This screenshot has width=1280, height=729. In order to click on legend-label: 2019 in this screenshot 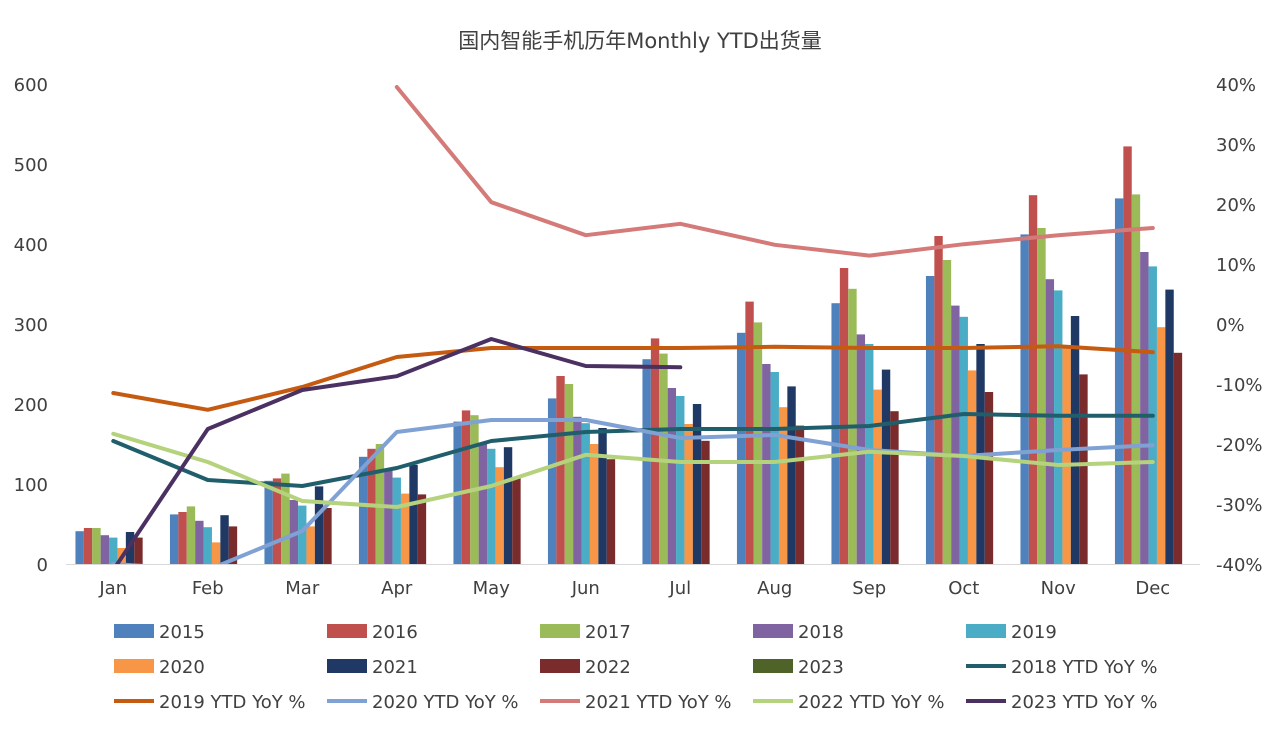, I will do `click(1034, 632)`.